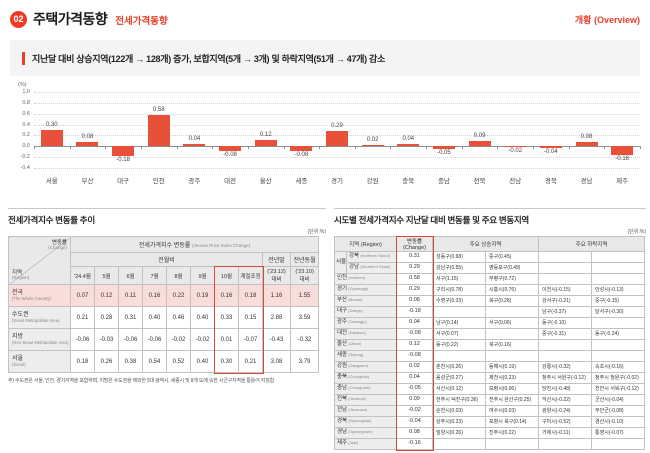 The height and width of the screenshot is (453, 650). What do you see at coordinates (618, 301) in the screenshot?
I see `falling-area-cell: 중구(-0.15)` at bounding box center [618, 301].